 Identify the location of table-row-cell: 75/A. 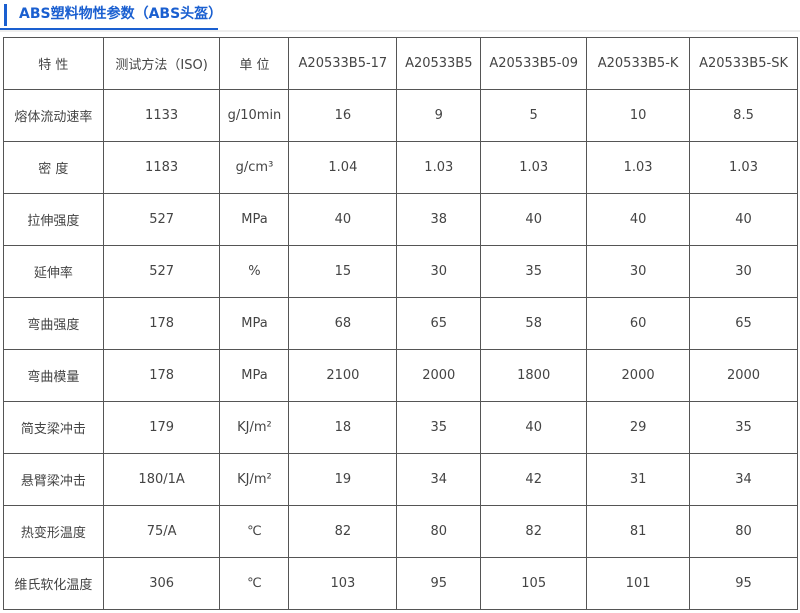
(161, 531).